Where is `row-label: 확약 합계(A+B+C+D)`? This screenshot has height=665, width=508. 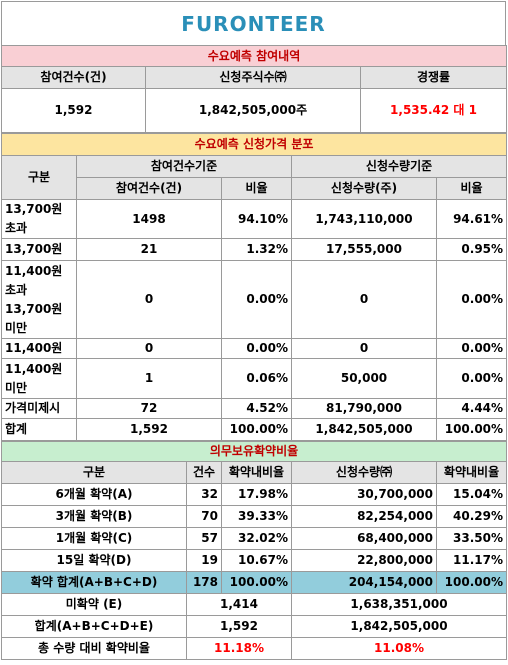 row-label: 확약 합계(A+B+C+D) is located at coordinates (94, 582).